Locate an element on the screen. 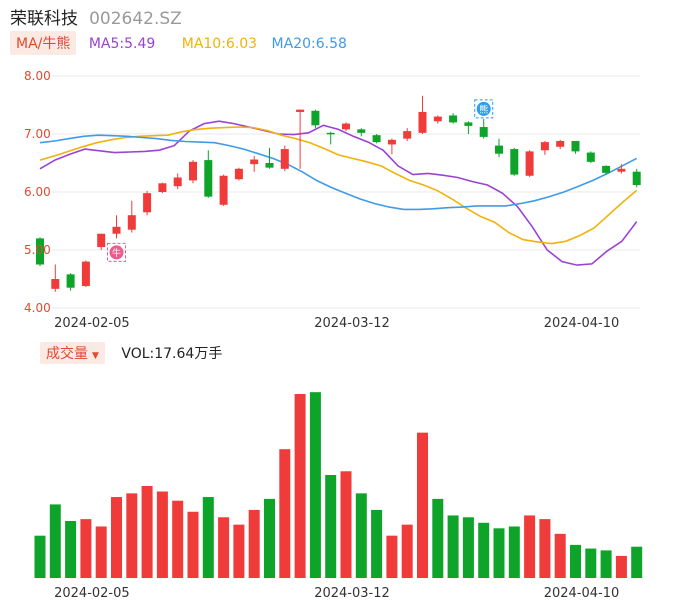 The height and width of the screenshot is (606, 686). marker-label: 牛 is located at coordinates (116, 253).